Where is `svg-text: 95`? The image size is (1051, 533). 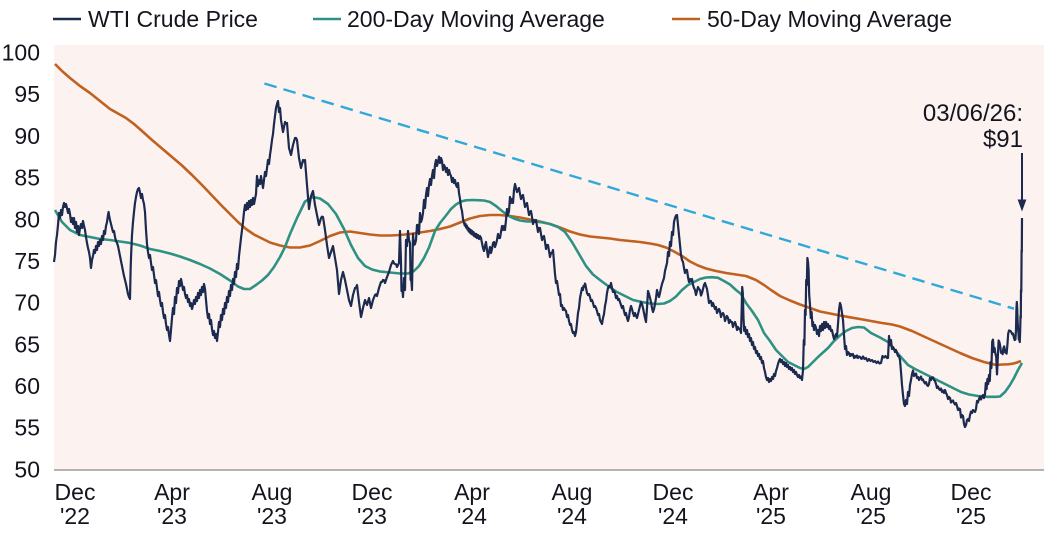
svg-text: 95 is located at coordinates (27, 94).